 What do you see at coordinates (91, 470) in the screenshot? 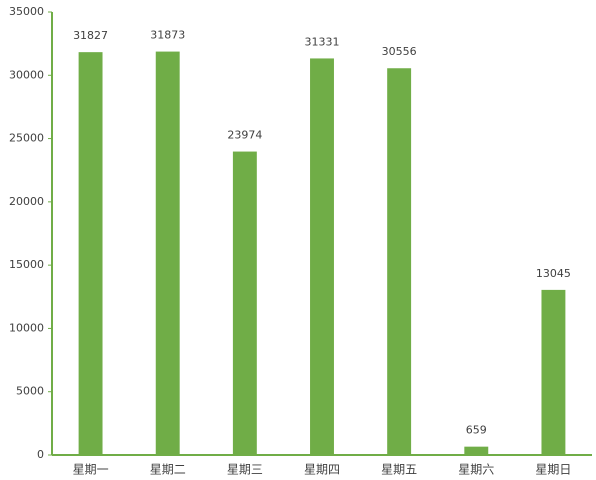
I see `x-tick-label: 星期一` at bounding box center [91, 470].